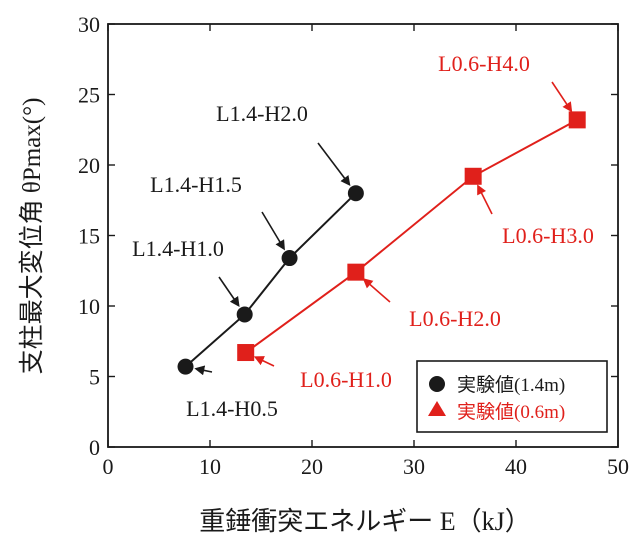  What do you see at coordinates (89, 24) in the screenshot?
I see `y-tick-label: 30` at bounding box center [89, 24].